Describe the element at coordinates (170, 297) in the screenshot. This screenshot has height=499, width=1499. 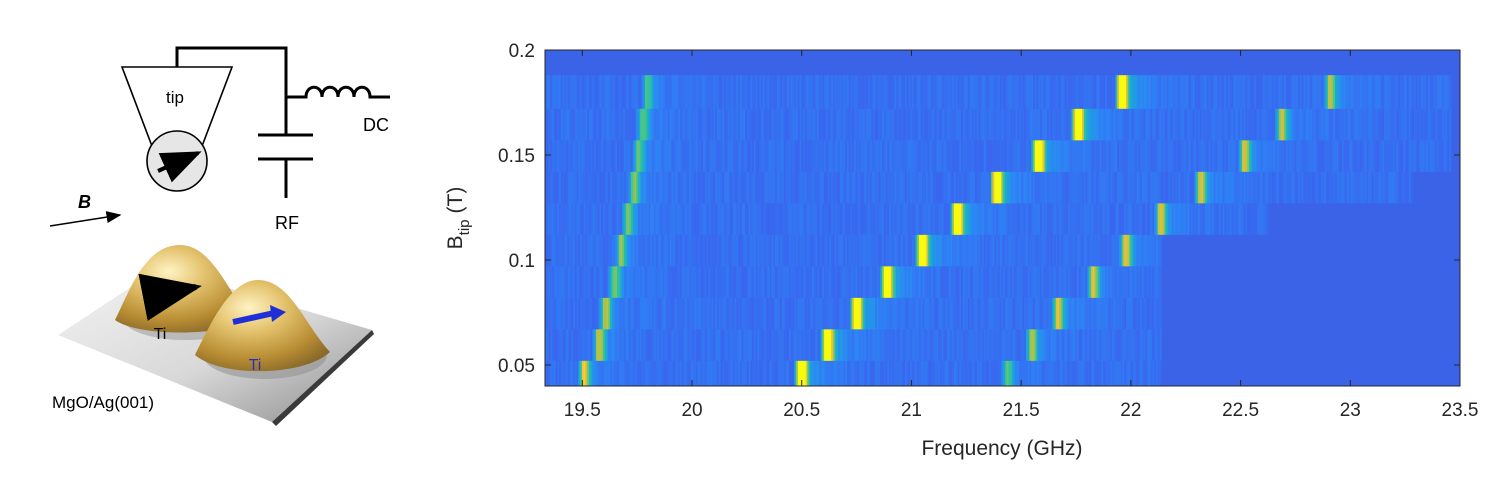
I see `atom1-spin-arrow` at that location.